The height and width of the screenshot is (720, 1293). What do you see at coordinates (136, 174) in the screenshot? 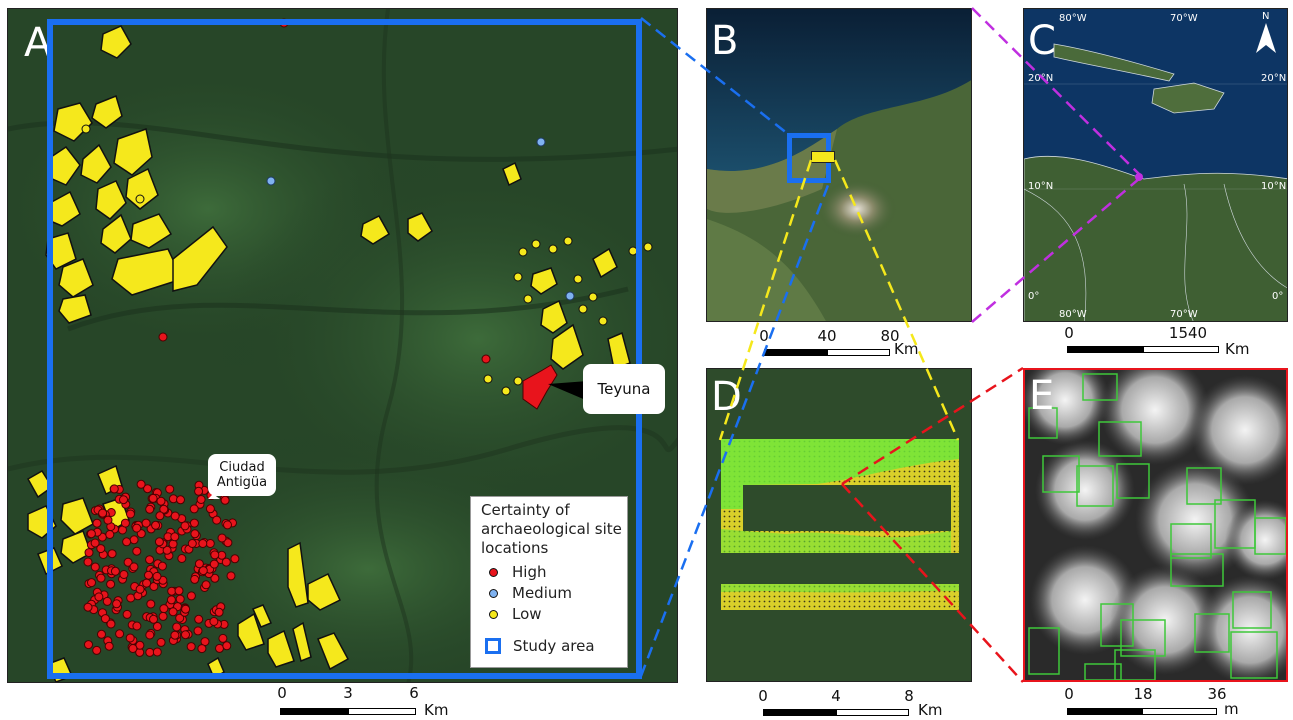
I see `low-certainty-sites-northwest` at bounding box center [136, 174].